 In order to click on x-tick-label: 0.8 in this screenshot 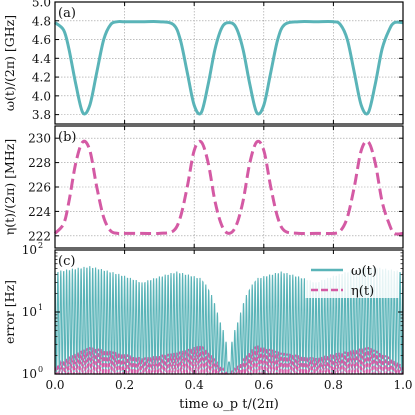, I will do `click(333, 385)`.